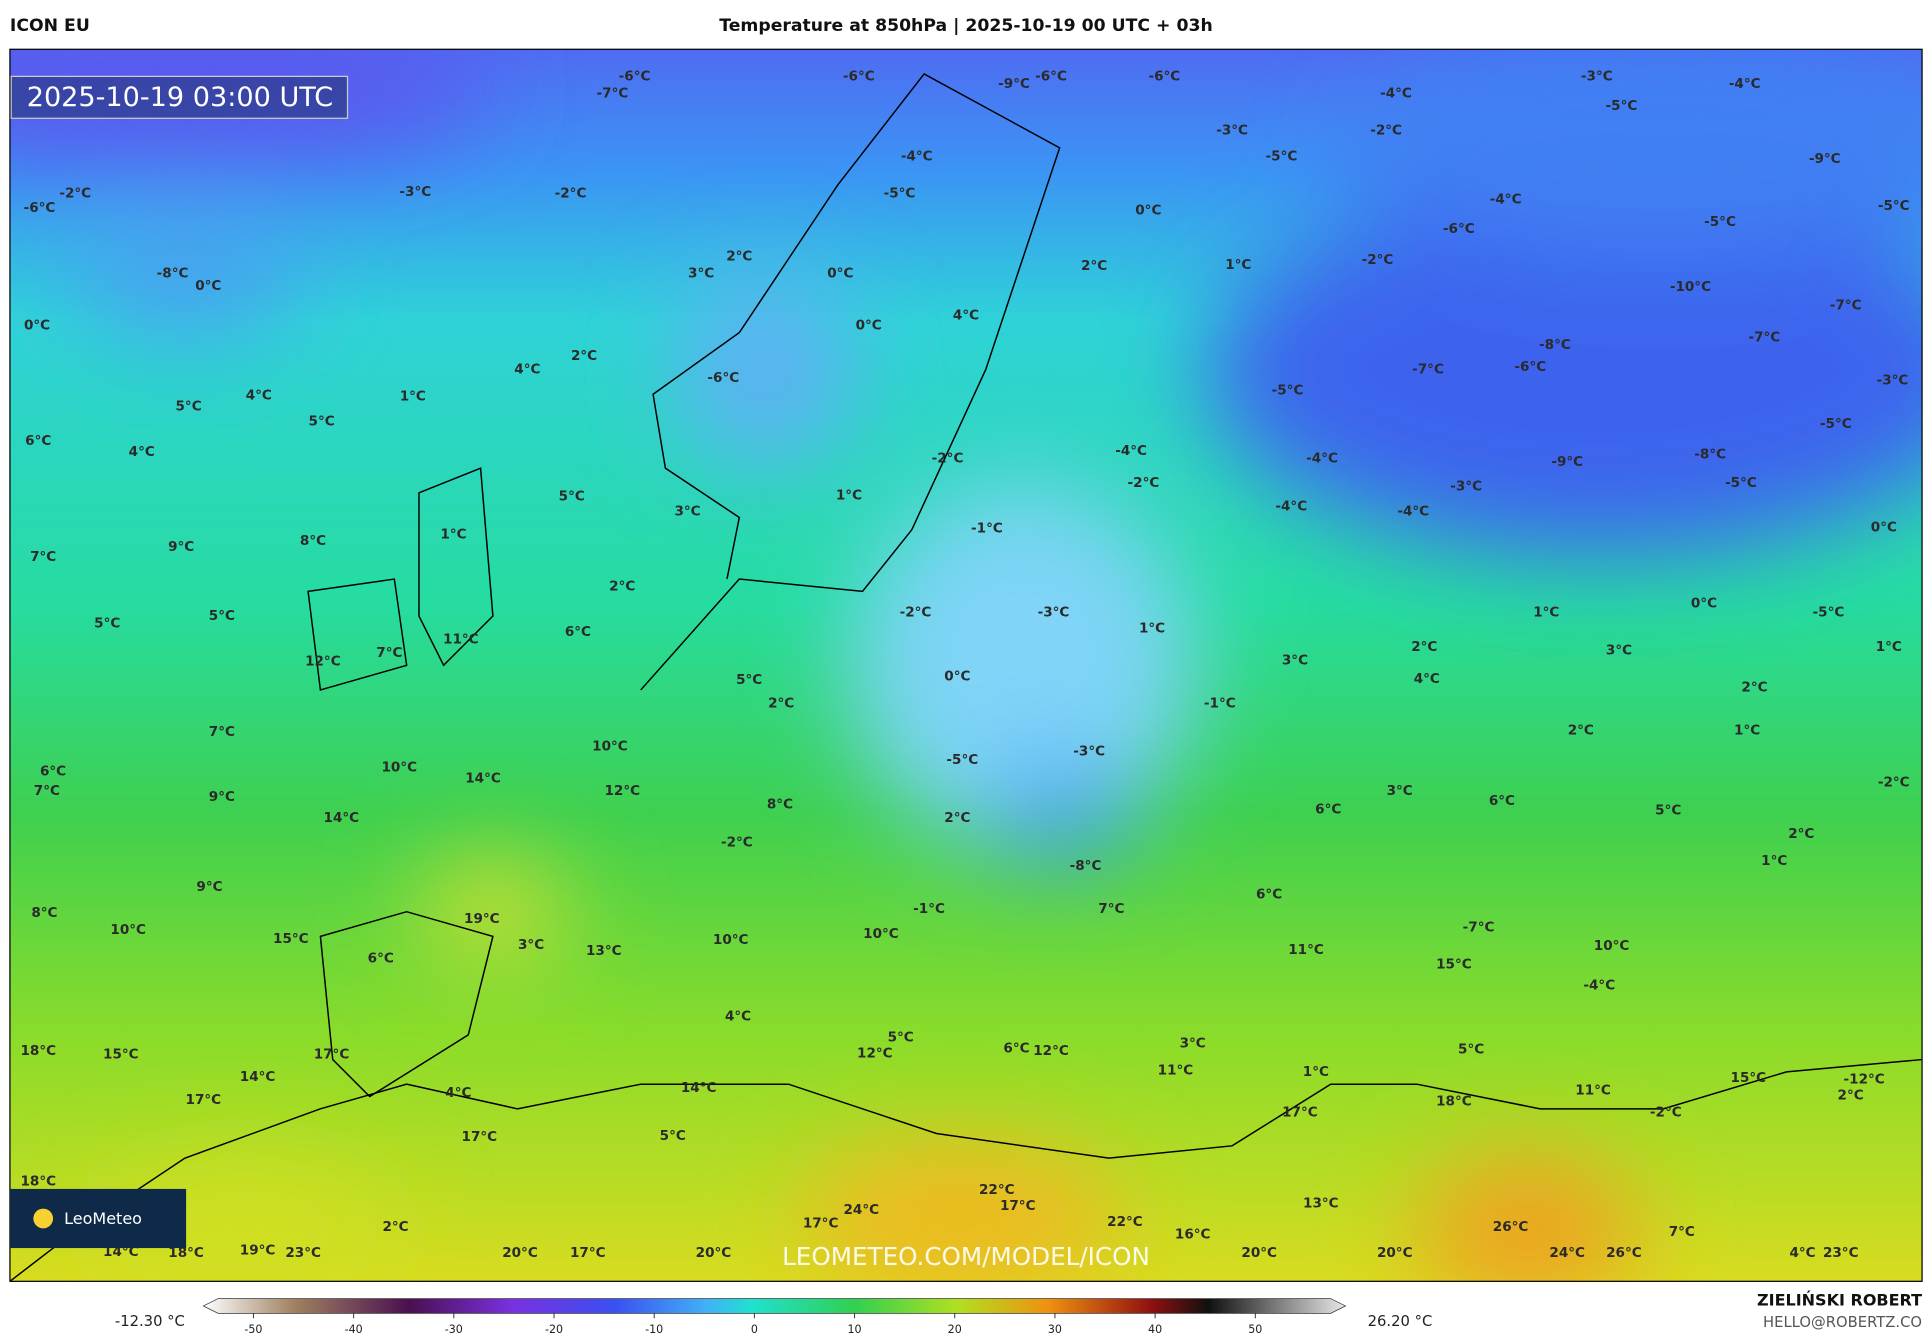  What do you see at coordinates (43, 1218) in the screenshot?
I see `logo-sun` at bounding box center [43, 1218].